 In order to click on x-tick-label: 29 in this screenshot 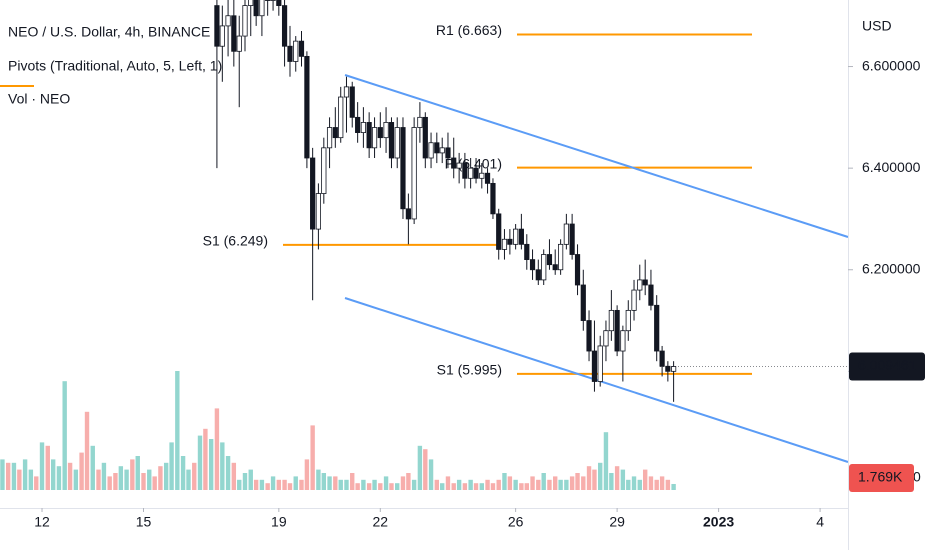, I will do `click(617, 522)`.